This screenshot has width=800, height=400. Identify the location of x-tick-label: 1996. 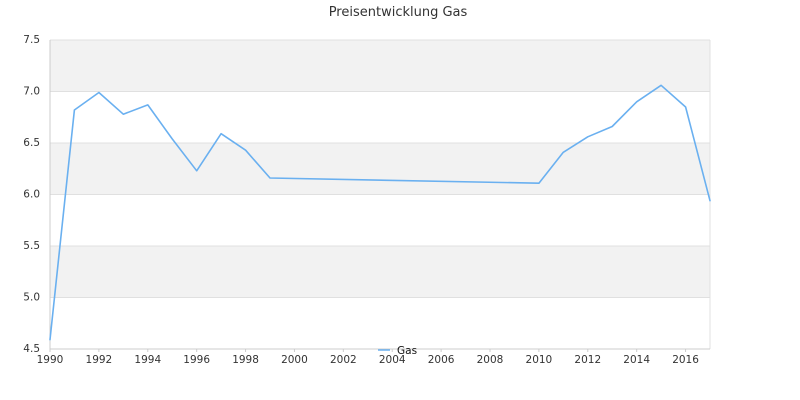
(196, 360).